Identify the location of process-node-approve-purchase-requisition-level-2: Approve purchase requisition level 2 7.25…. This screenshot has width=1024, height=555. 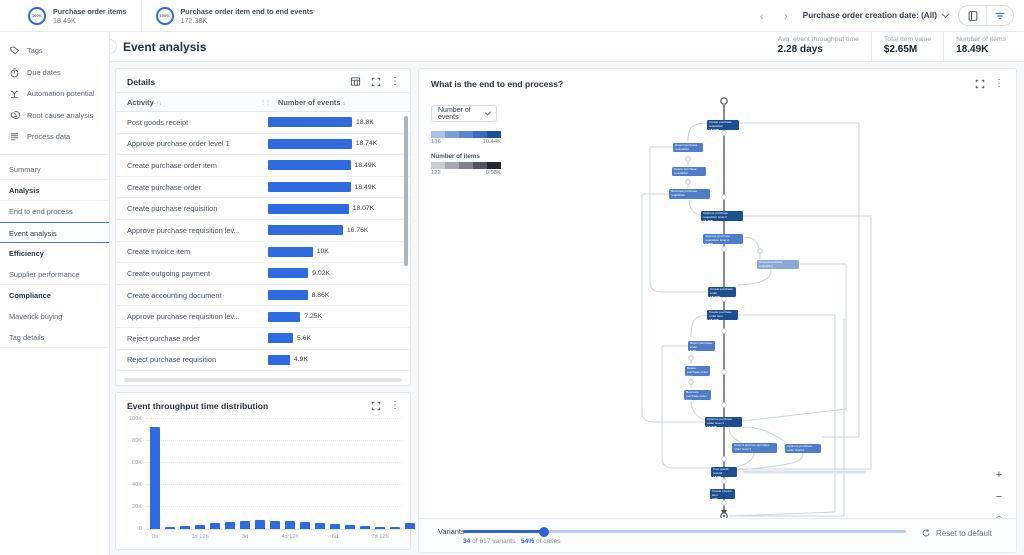
(723, 239).